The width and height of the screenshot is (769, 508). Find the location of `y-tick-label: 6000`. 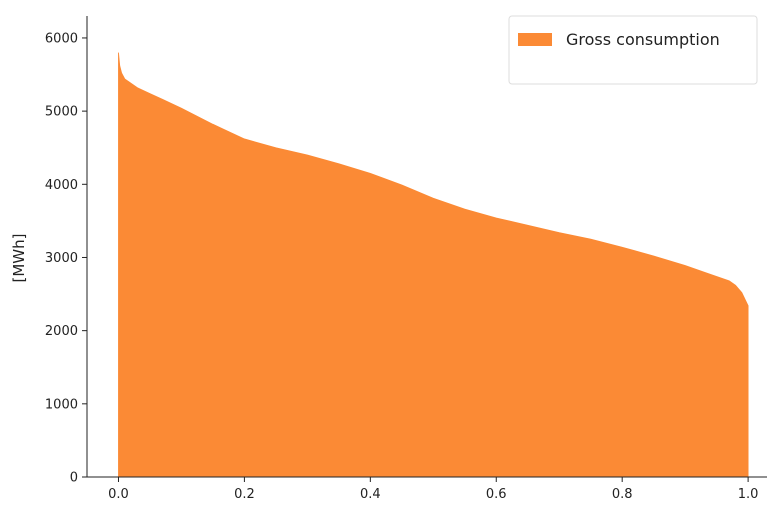

y-tick-label: 6000 is located at coordinates (61, 38).